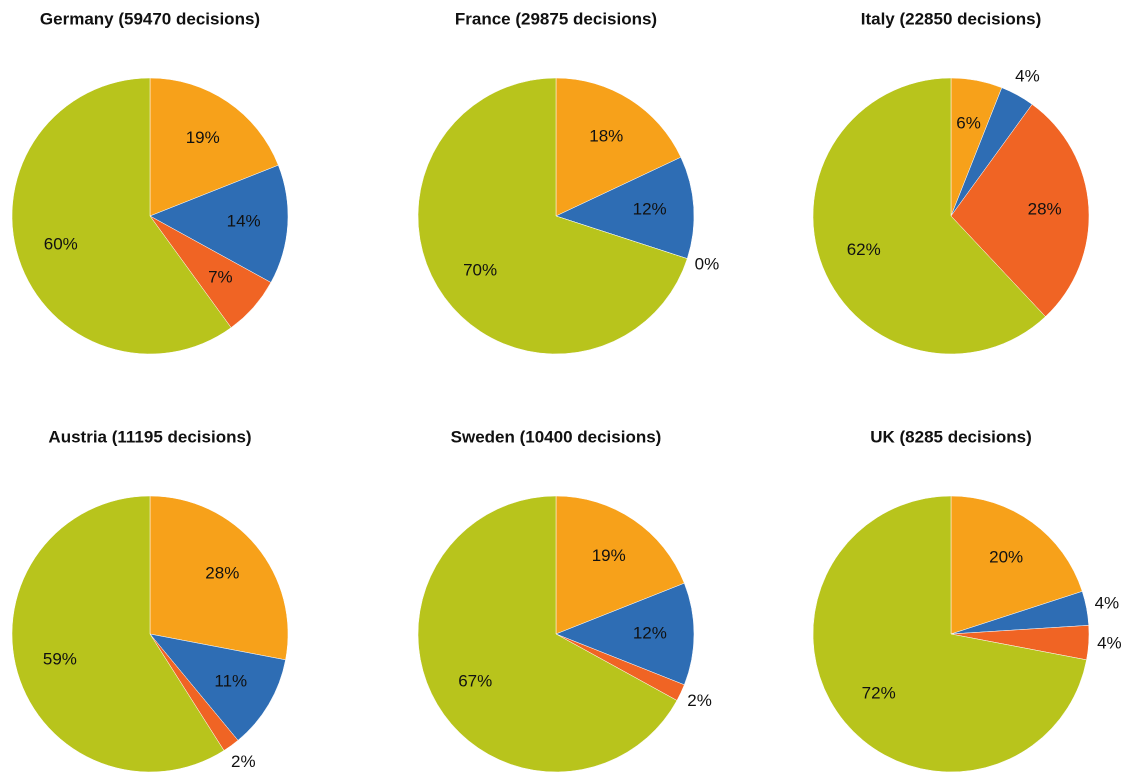 This screenshot has height=776, width=1135. I want to click on pie-title: Italy (22850 decisions), so click(951, 18).